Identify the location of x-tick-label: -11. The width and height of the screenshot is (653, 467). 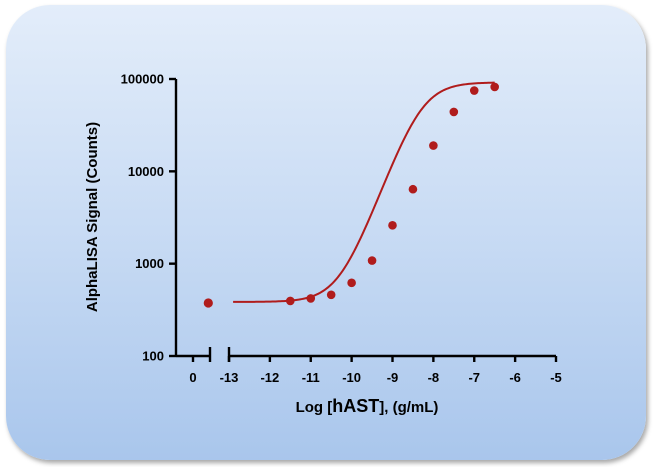
(311, 377).